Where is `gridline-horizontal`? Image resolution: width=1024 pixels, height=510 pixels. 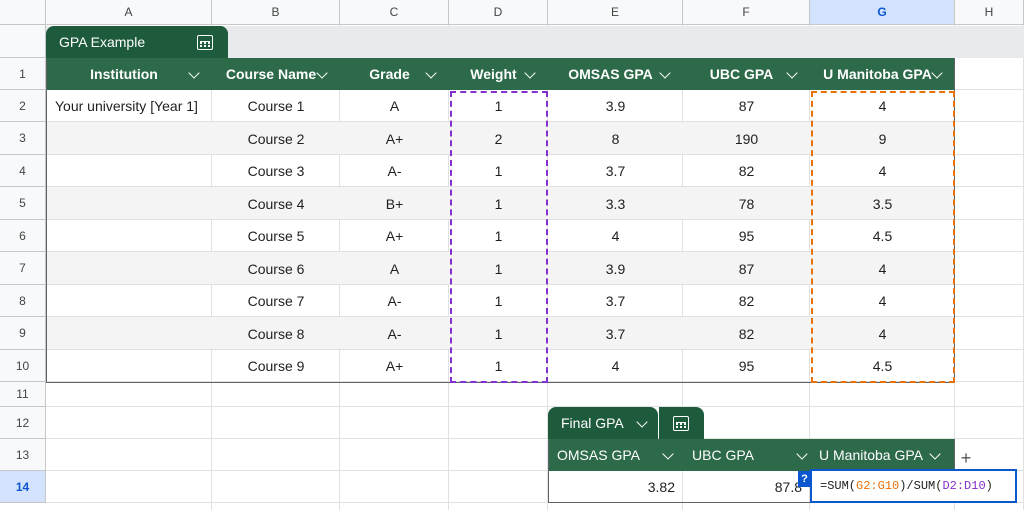
gridline-horizontal is located at coordinates (535, 316).